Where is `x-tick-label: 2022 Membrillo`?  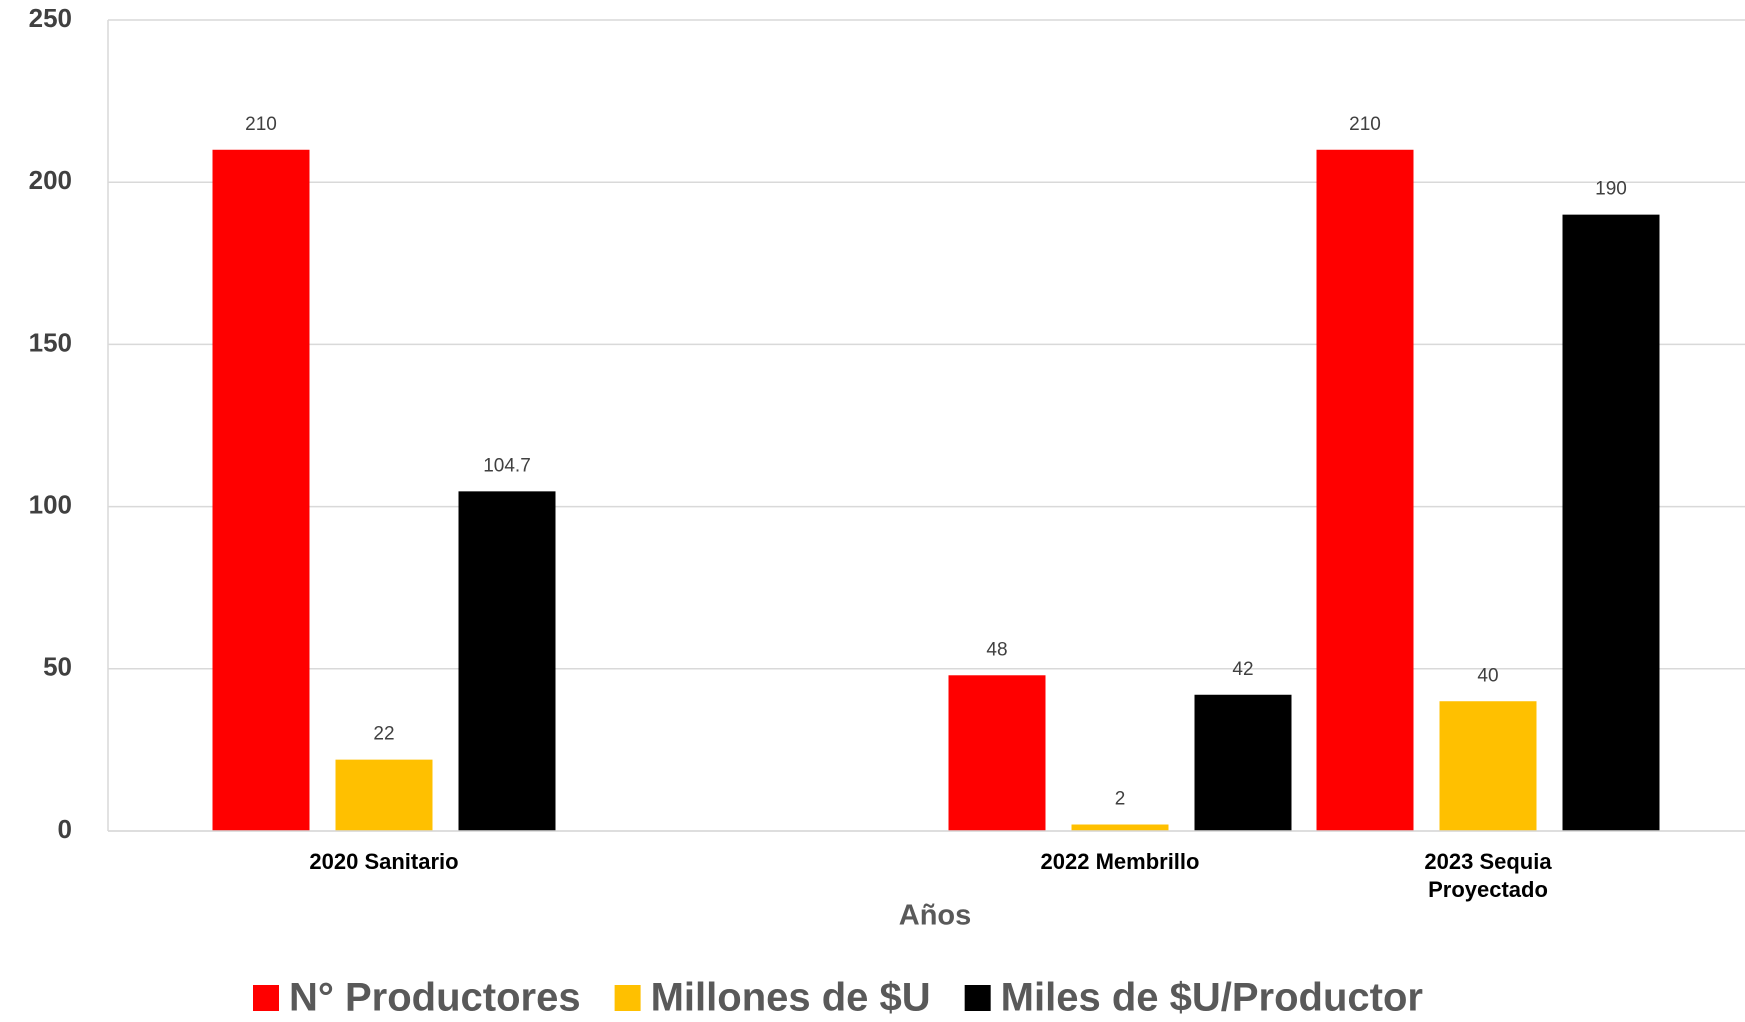
x-tick-label: 2022 Membrillo is located at coordinates (1120, 861).